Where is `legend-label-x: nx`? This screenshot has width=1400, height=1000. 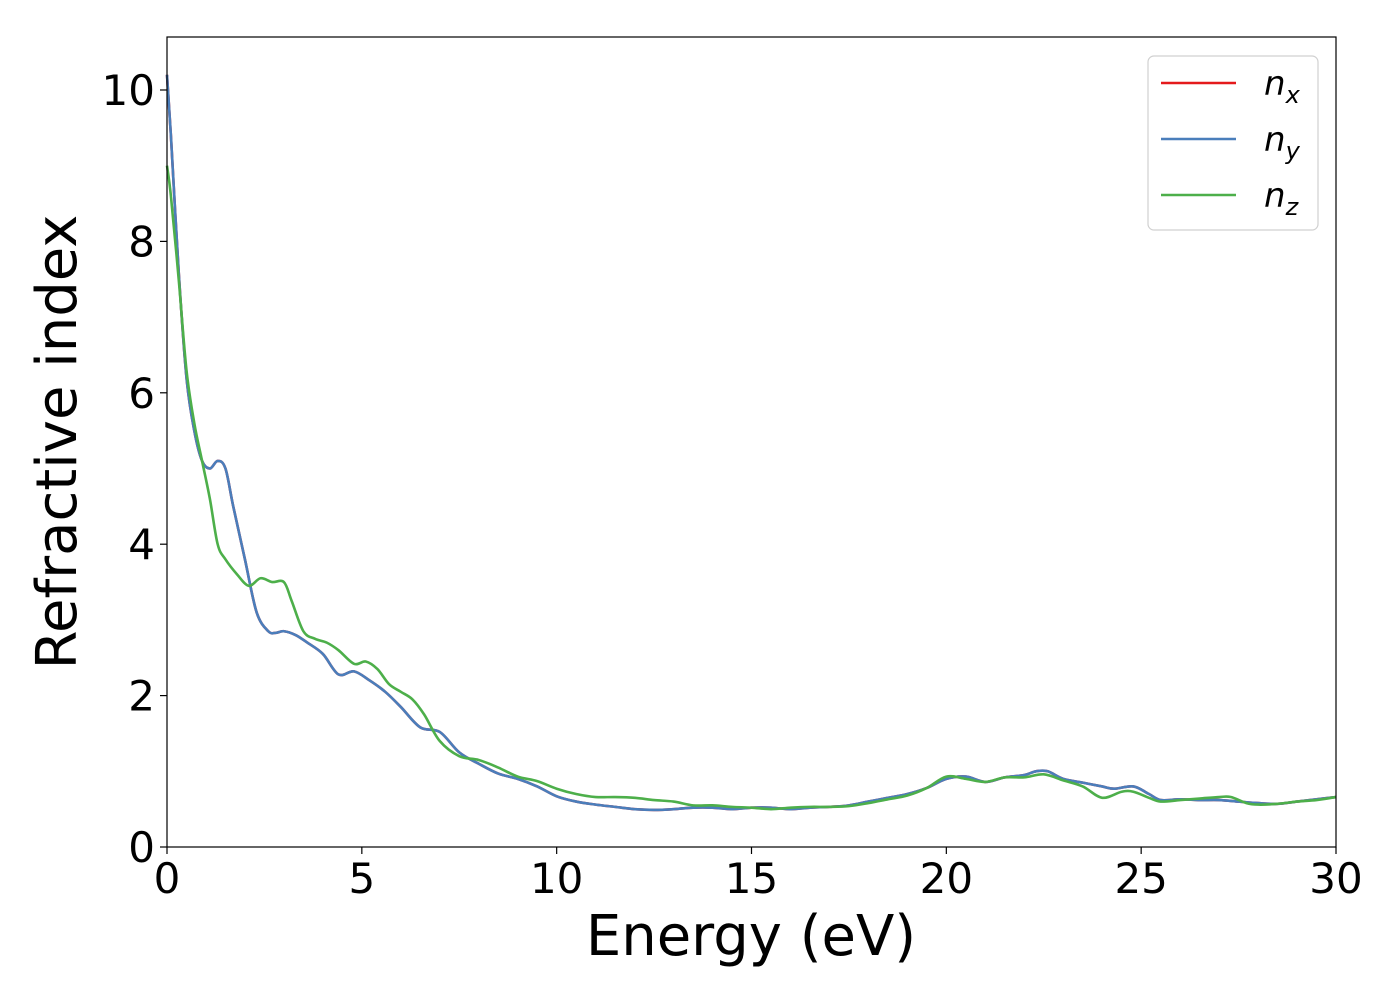
legend-label-x: nx is located at coordinates (1282, 86).